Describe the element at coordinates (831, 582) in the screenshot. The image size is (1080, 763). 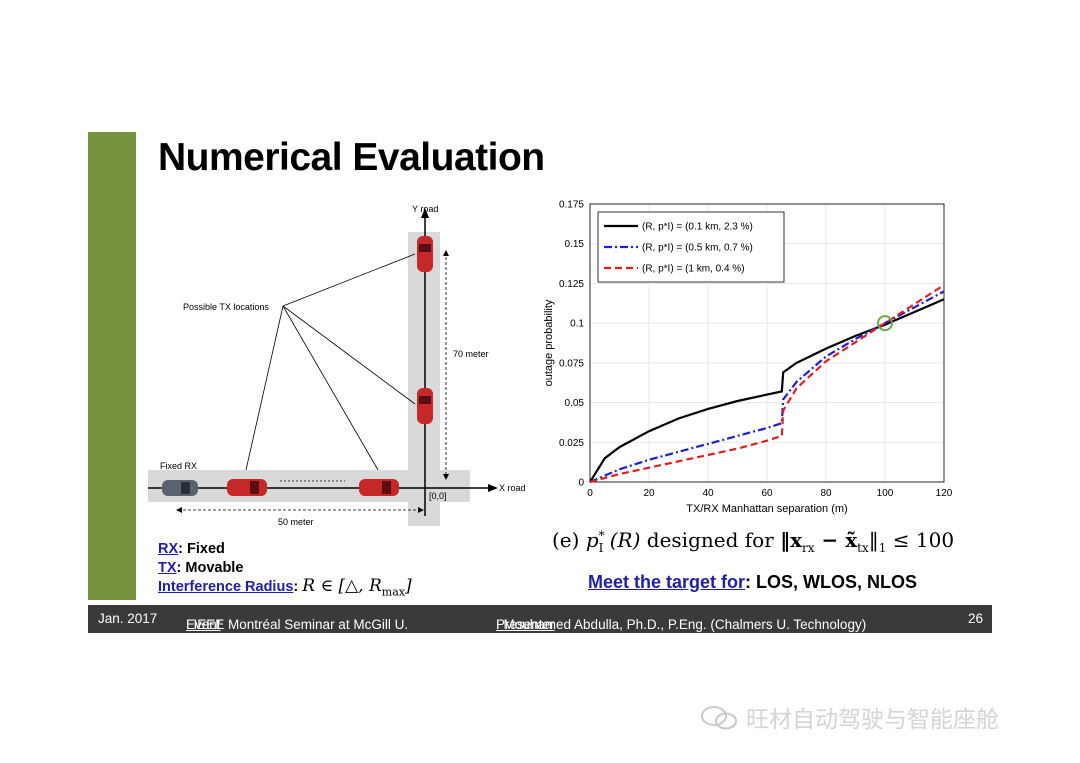
I see `target-value: : LOS, WLOS, NLOS` at that location.